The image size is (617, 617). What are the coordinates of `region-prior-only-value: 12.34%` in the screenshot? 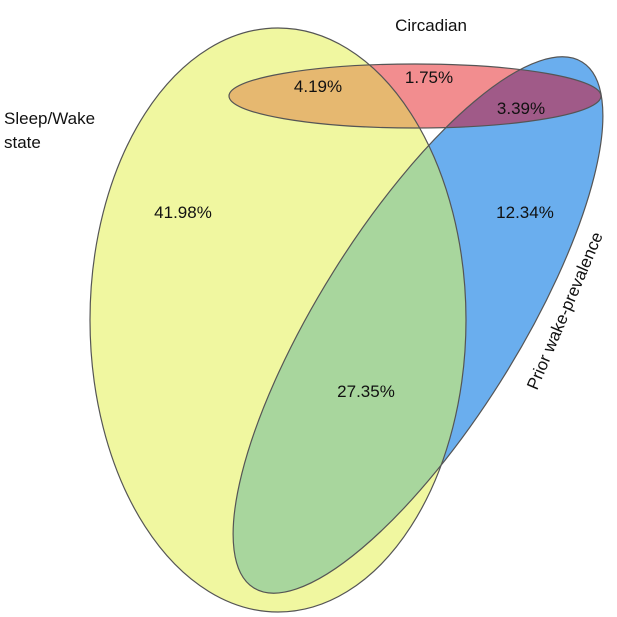 It's located at (525, 212).